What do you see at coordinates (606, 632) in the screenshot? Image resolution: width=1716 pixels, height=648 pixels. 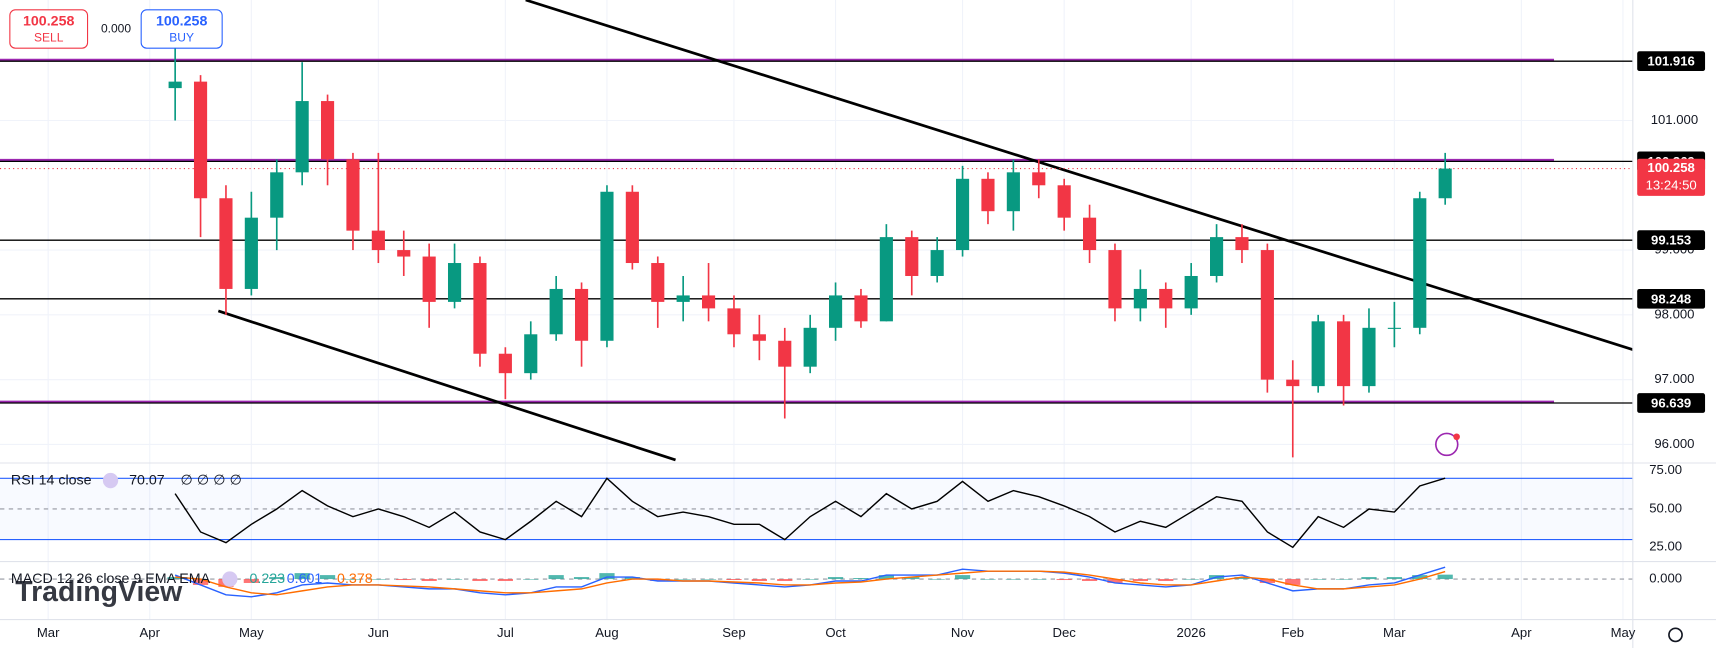 I see `x-tick-label: Aug` at bounding box center [606, 632].